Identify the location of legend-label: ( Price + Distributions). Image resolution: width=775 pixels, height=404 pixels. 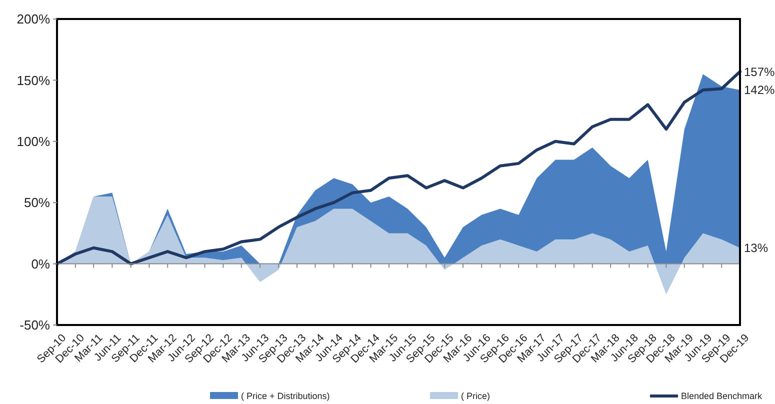
(285, 396).